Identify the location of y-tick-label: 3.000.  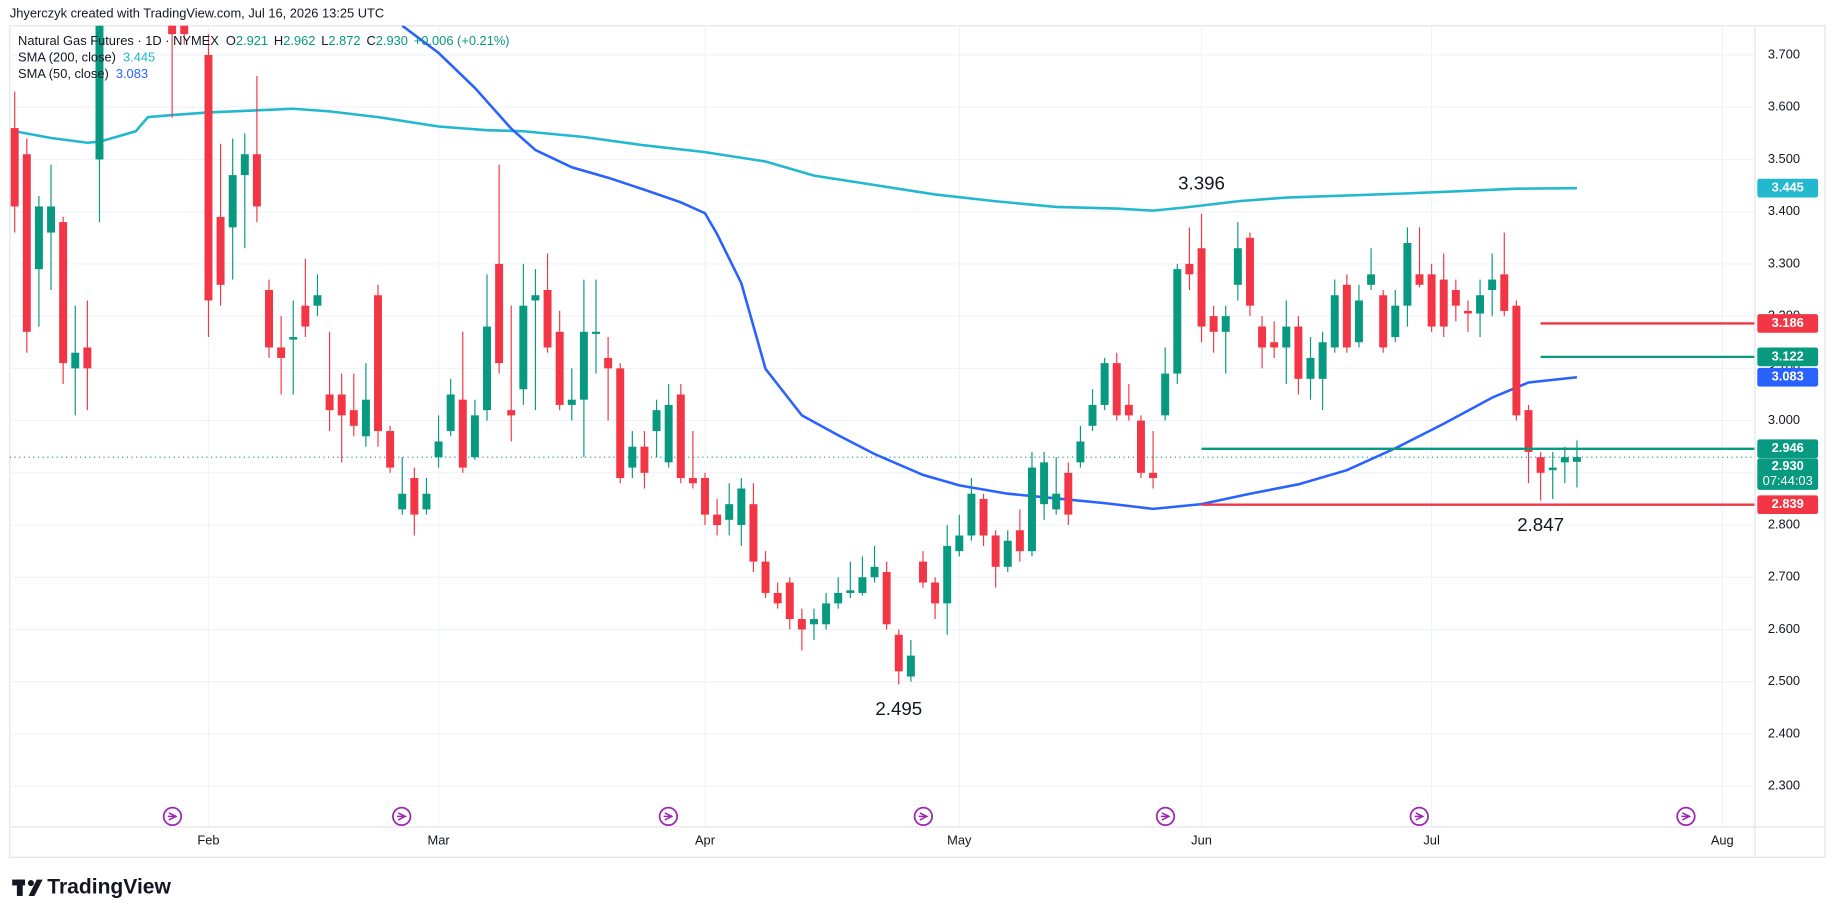
(1784, 419).